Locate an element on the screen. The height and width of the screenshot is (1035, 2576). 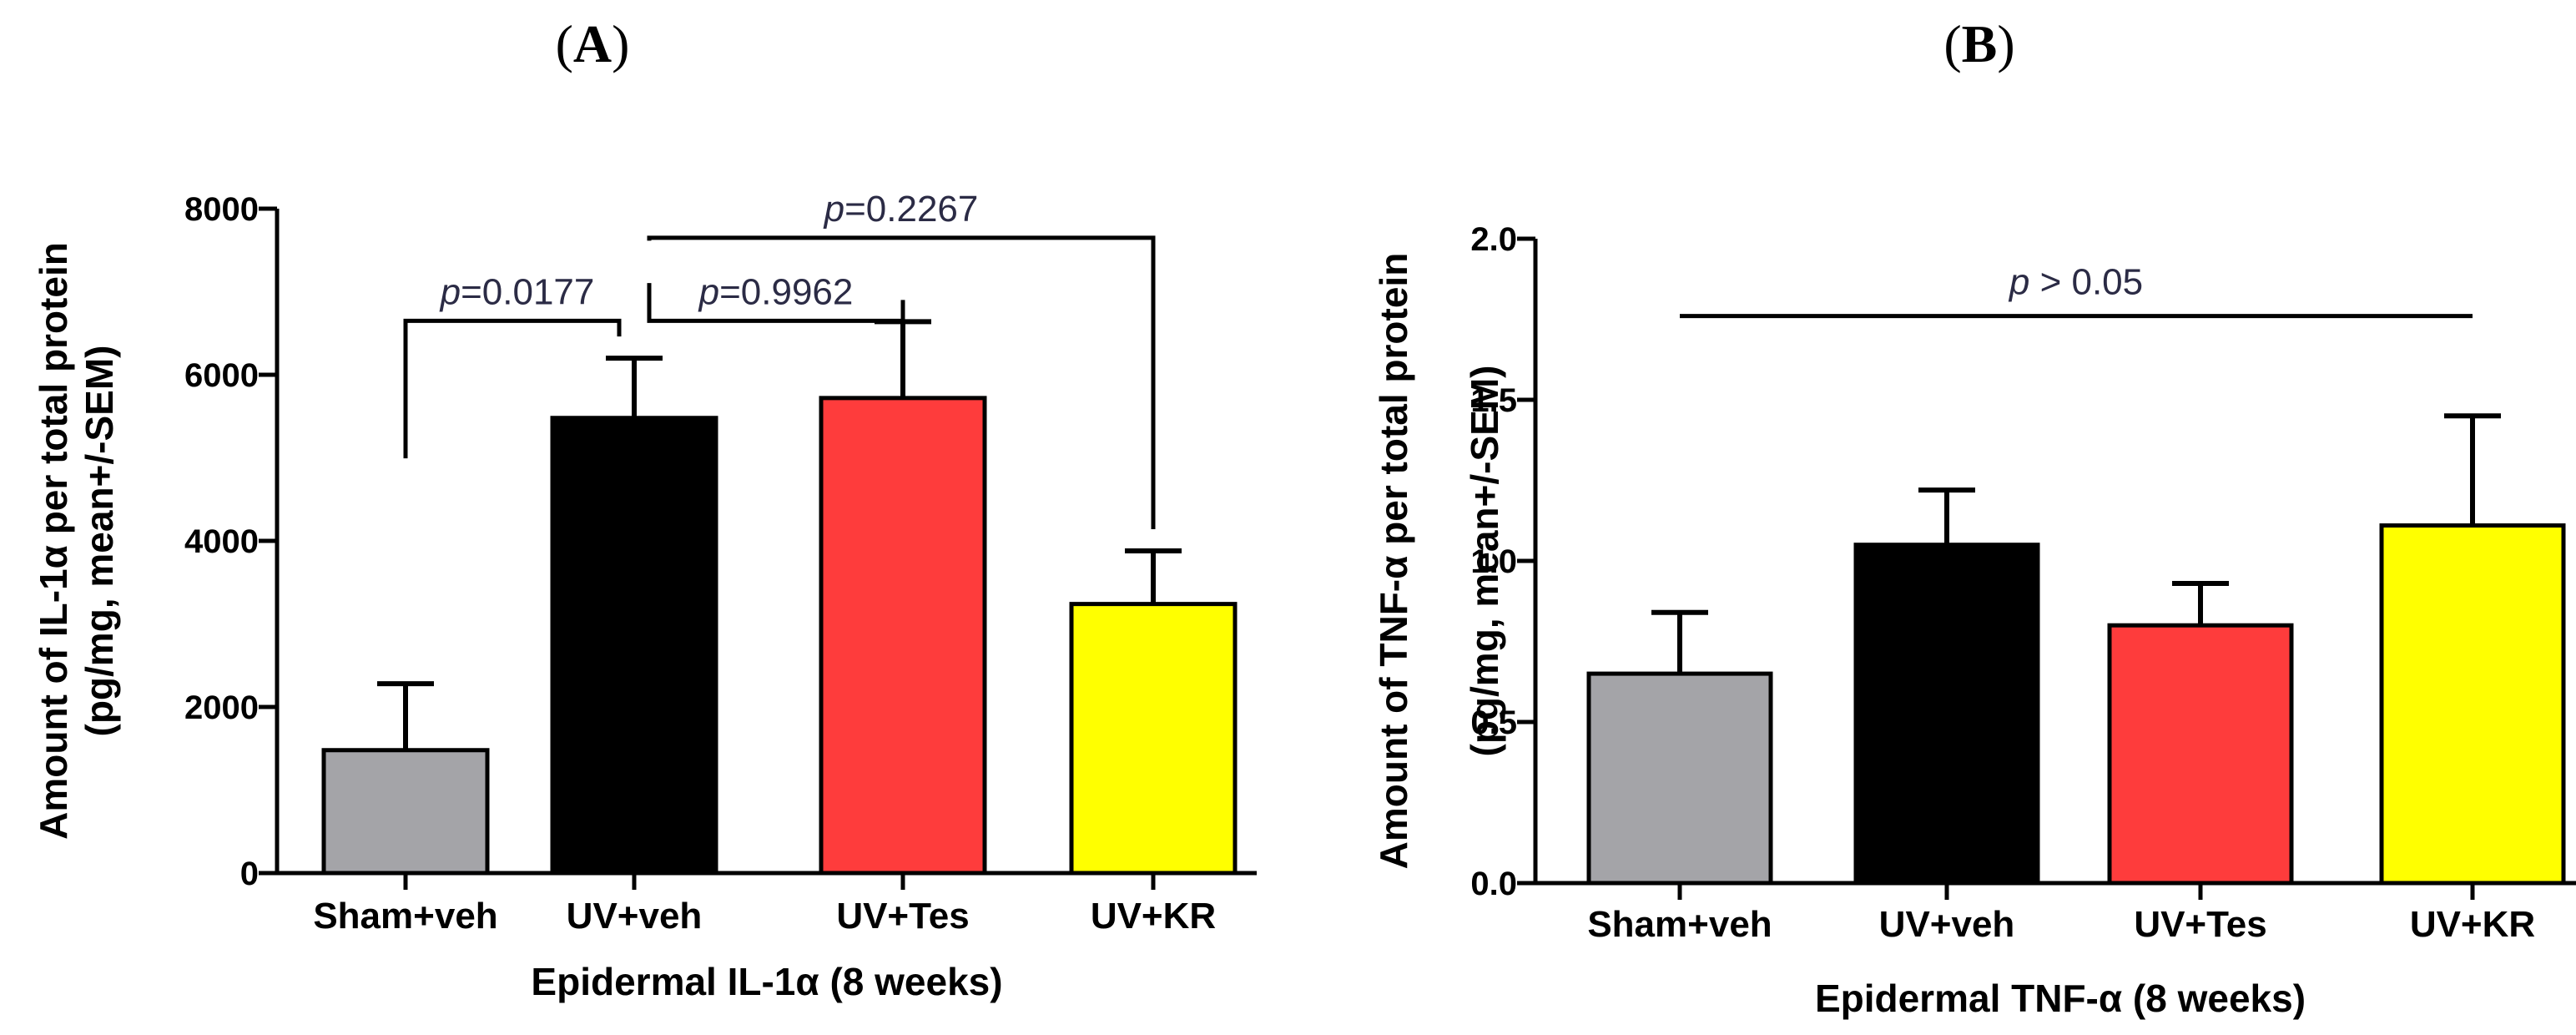
p-value-label: p=0.0177 is located at coordinates (517, 291).